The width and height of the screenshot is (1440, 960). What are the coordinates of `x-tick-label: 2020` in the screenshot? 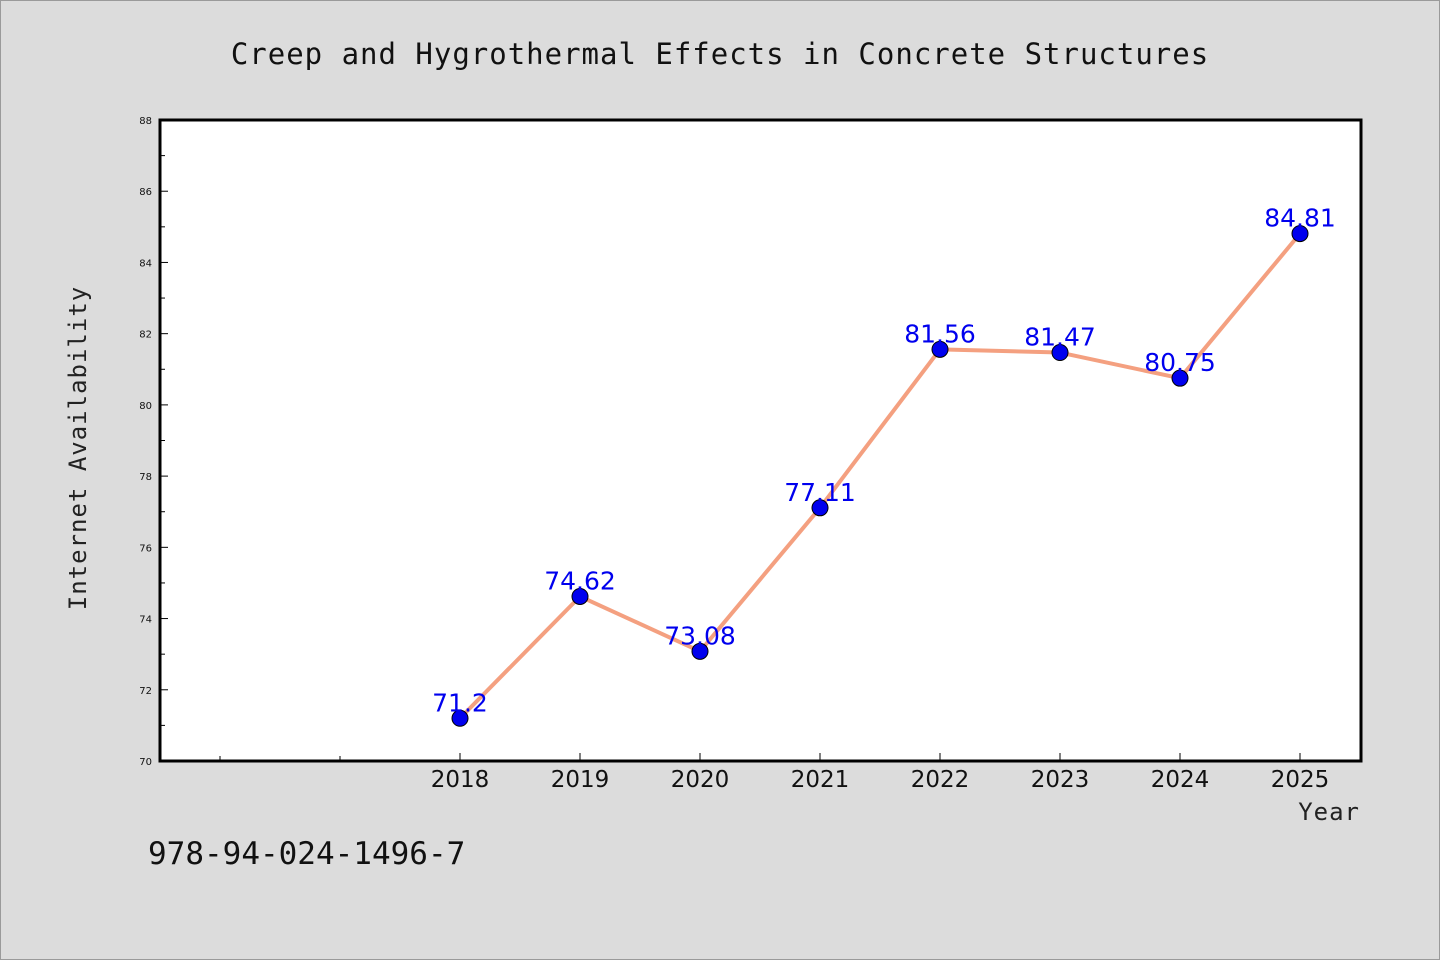 It's located at (700, 780).